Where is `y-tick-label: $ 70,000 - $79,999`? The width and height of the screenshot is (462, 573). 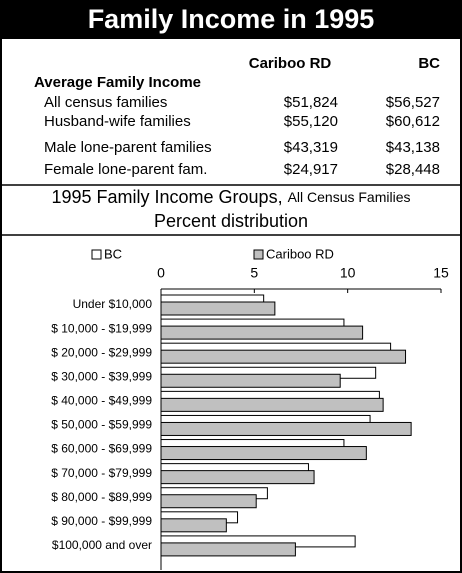
y-tick-label: $ 70,000 - $79,999 is located at coordinates (101, 473).